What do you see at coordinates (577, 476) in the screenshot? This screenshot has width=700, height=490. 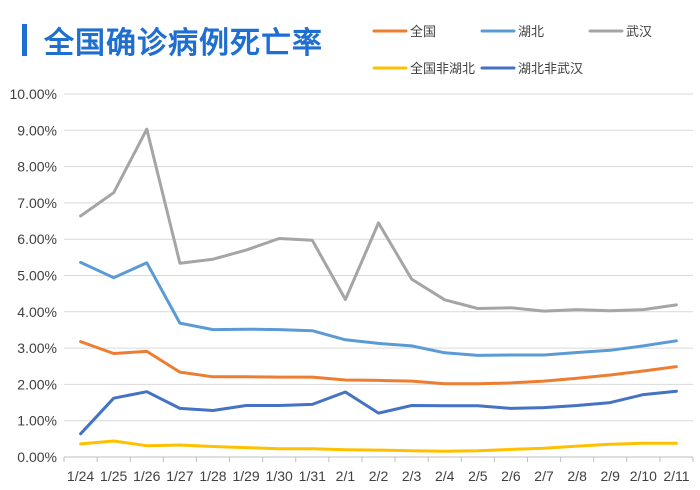 I see `x-tick-label: 2/8` at bounding box center [577, 476].